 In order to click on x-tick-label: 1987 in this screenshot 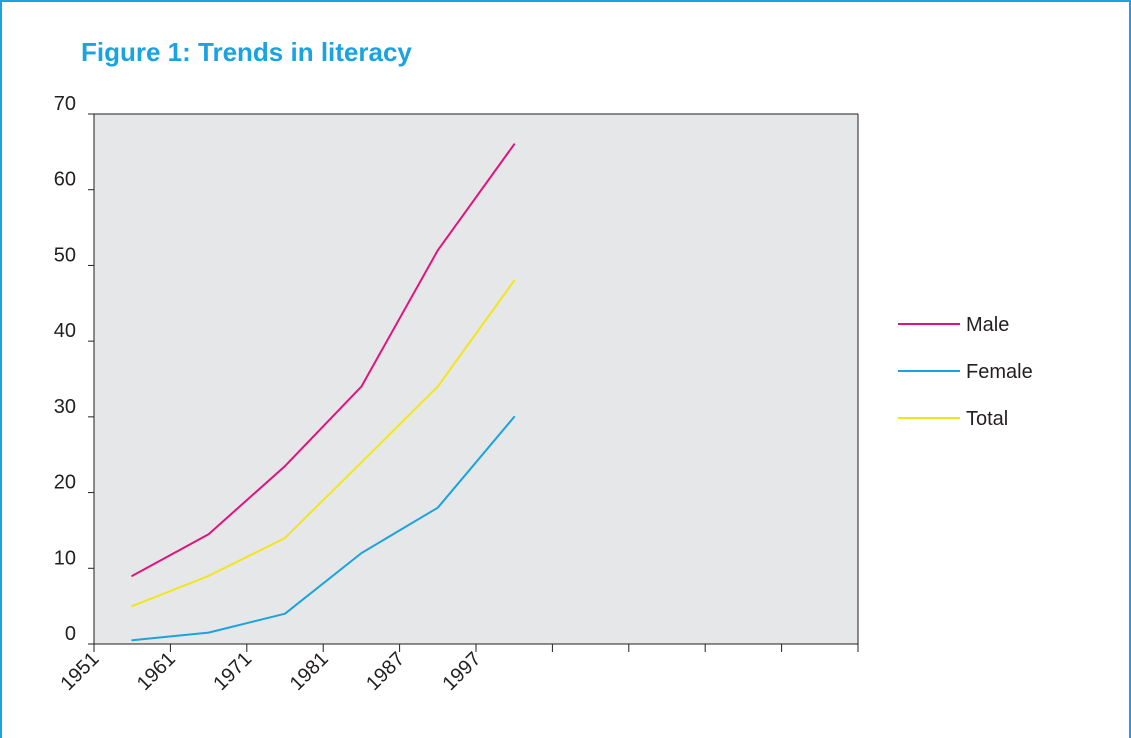, I will do `click(385, 671)`.